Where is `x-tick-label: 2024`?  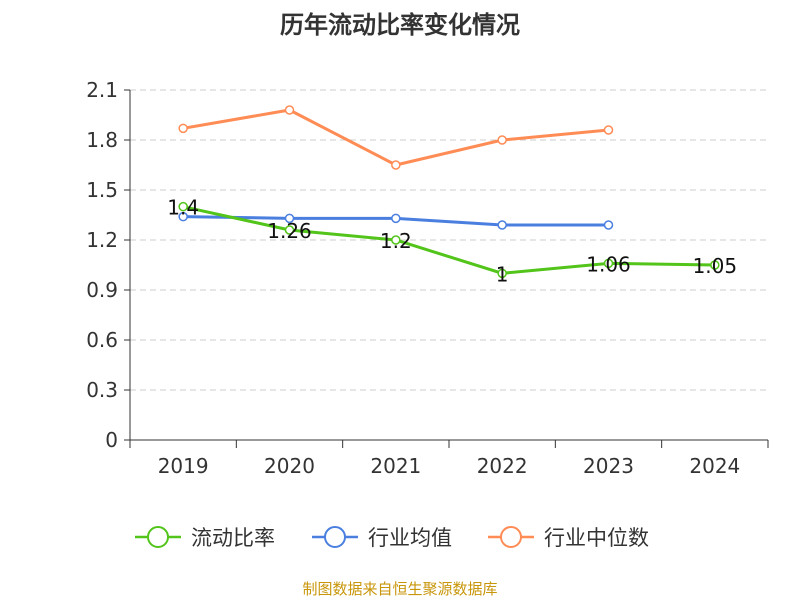 x-tick-label: 2024 is located at coordinates (714, 466).